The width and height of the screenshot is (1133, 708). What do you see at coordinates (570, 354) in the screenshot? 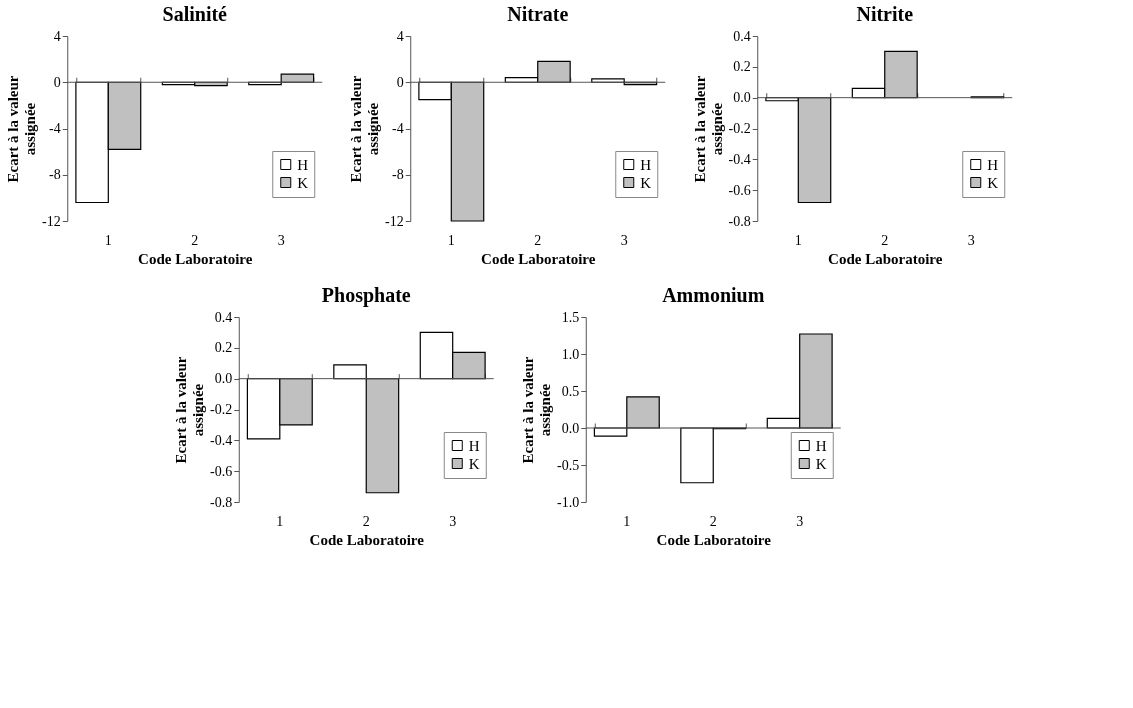
I see `y-tick-label: 1.0` at bounding box center [570, 354].